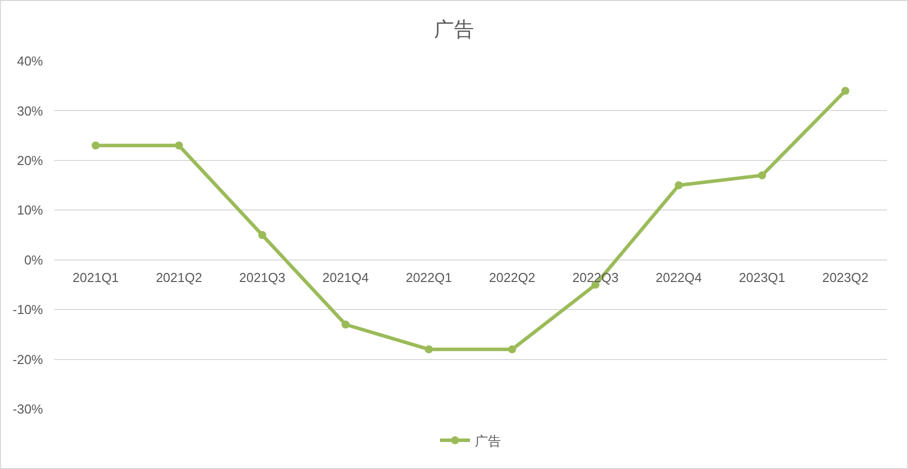 The image size is (908, 469). Describe the element at coordinates (30, 110) in the screenshot. I see `y-tick-label: 30%` at that location.